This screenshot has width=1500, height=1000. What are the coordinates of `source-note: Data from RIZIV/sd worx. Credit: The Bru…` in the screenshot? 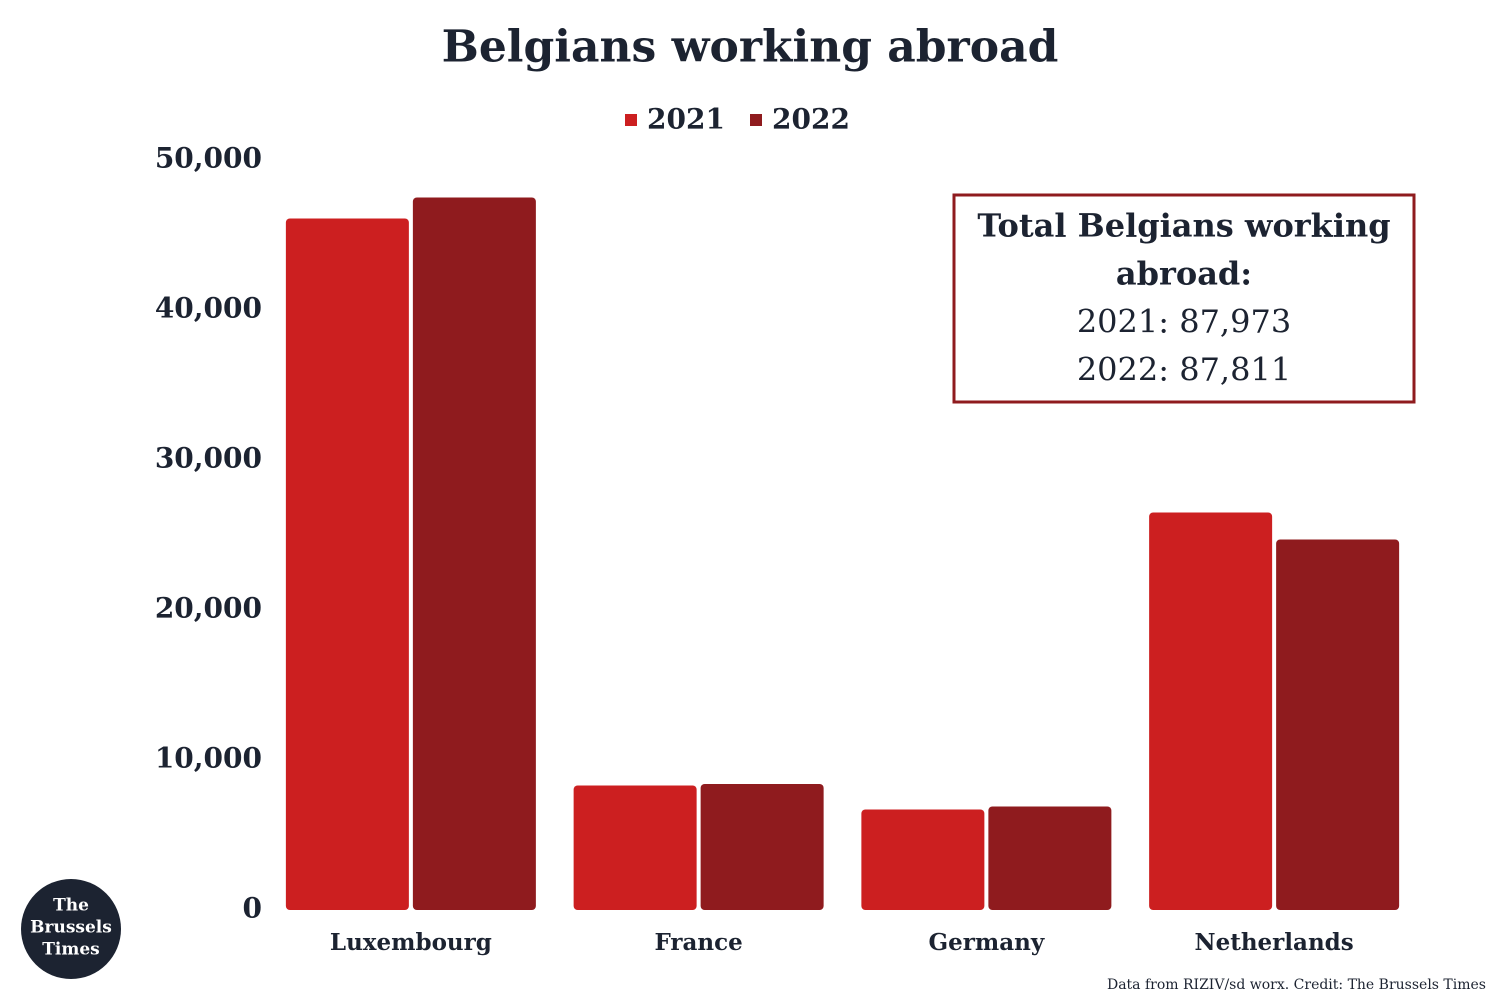 It's located at (1296, 985).